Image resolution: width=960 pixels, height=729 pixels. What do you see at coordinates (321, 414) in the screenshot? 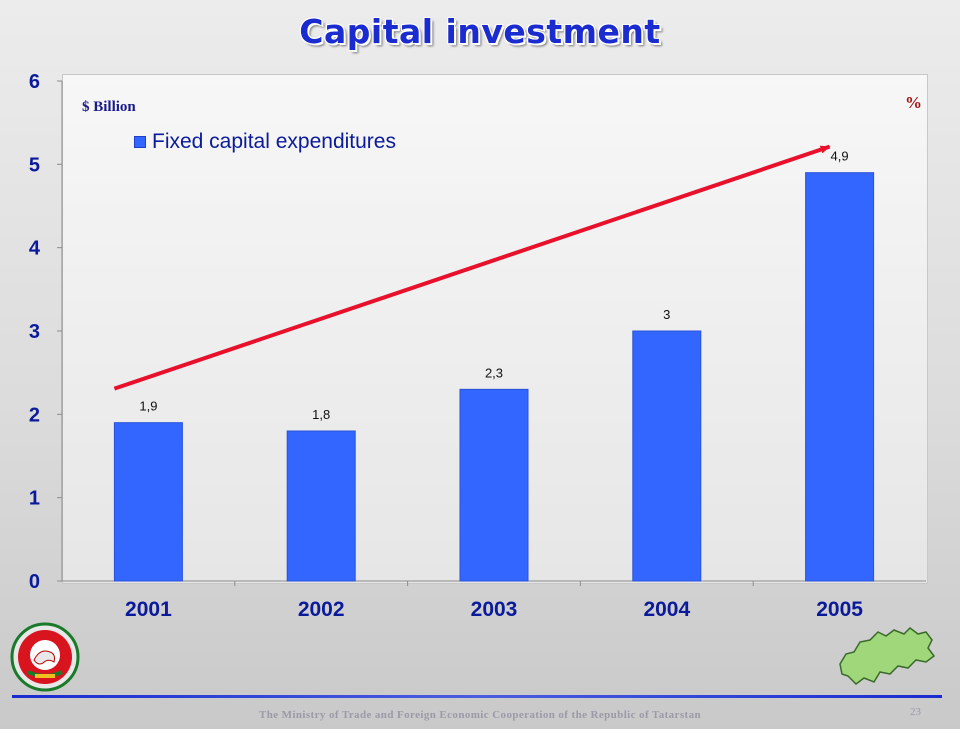
I see `data-label: 1,8` at bounding box center [321, 414].